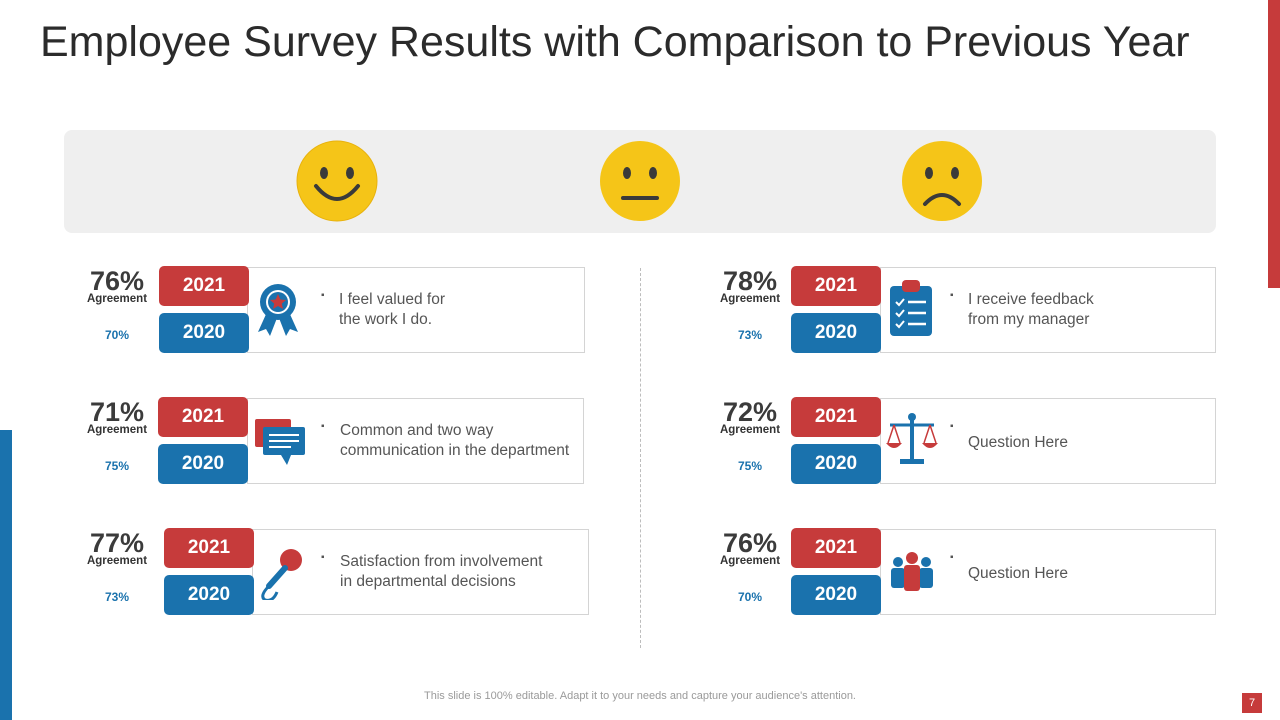 The height and width of the screenshot is (720, 1280). Describe the element at coordinates (464, 310) in the screenshot. I see `question-text: I feel valued for the work I do.` at that location.